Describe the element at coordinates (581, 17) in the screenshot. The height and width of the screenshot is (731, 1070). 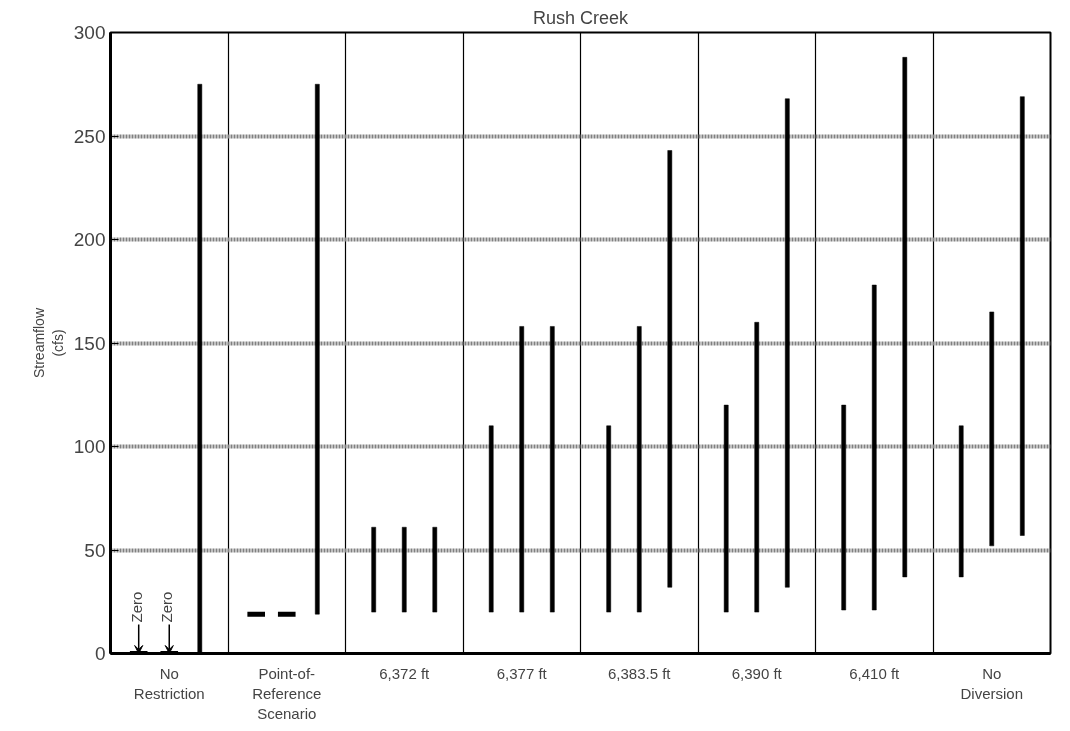
I see `chart-title: Rush Creek` at that location.